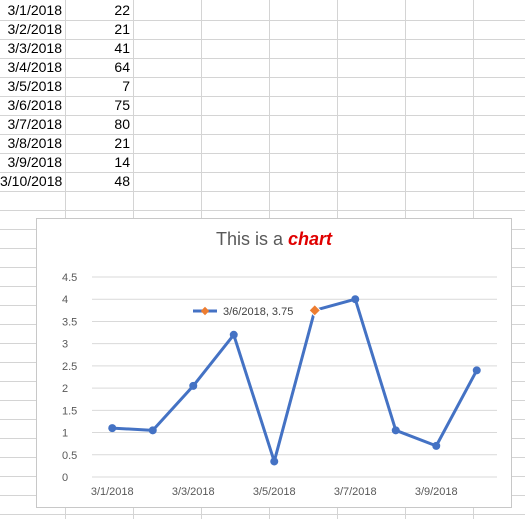  Describe the element at coordinates (193, 492) in the screenshot. I see `x-tick-label: 3/3/2018` at that location.